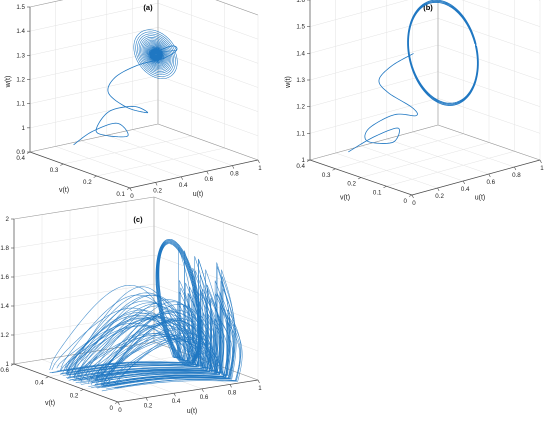 This screenshot has height=421, width=550. I want to click on x-axis-line, so click(188, 391).